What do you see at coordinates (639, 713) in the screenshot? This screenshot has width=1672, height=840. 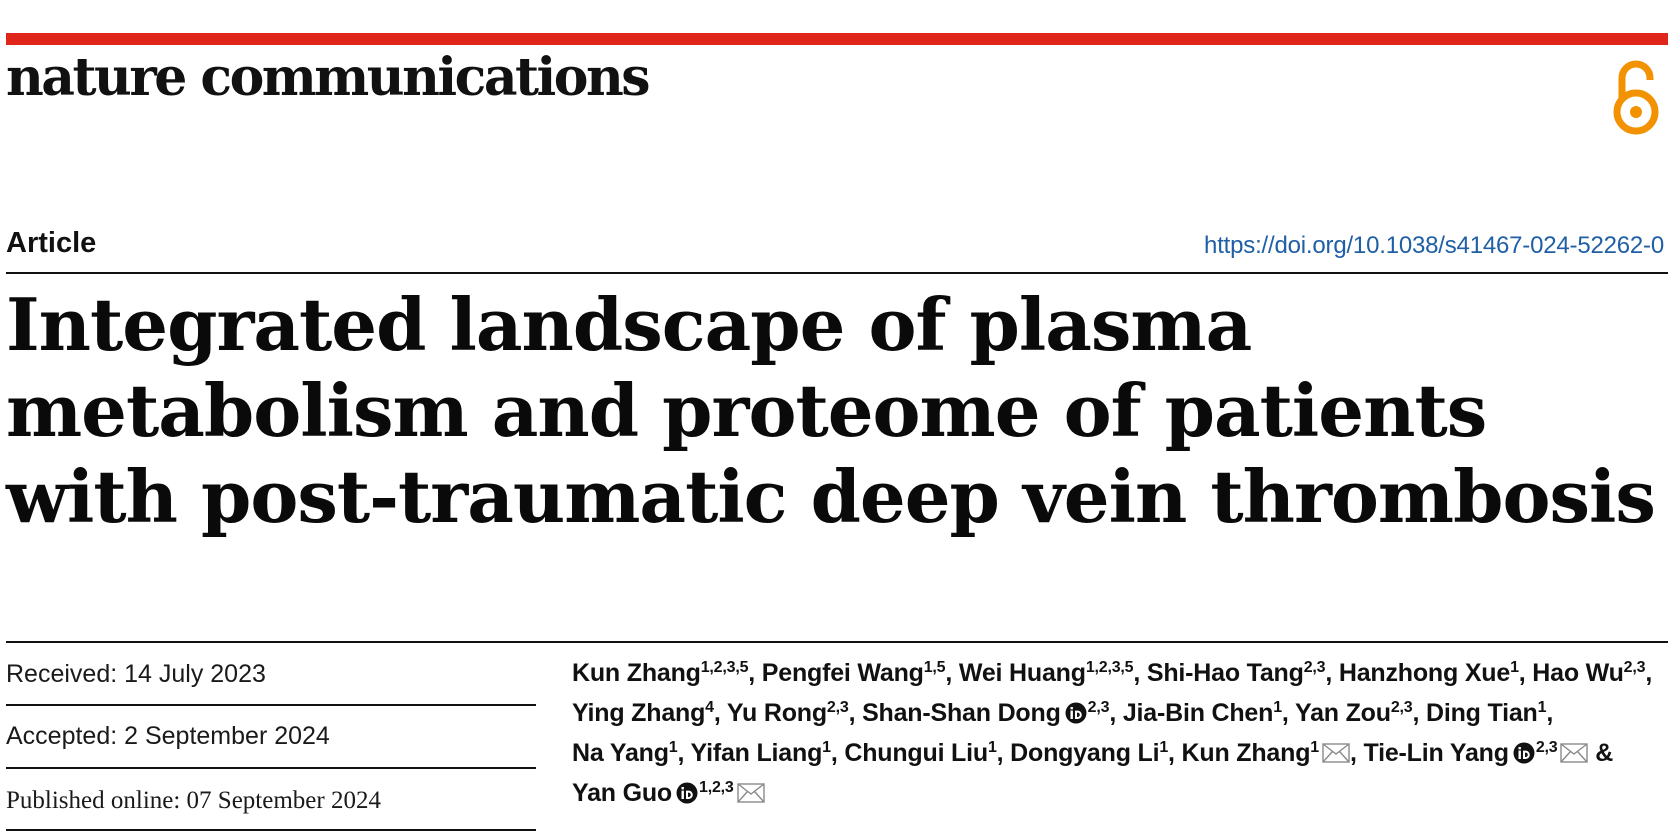 I see `author-name-text: Ying Zhang` at bounding box center [639, 713].